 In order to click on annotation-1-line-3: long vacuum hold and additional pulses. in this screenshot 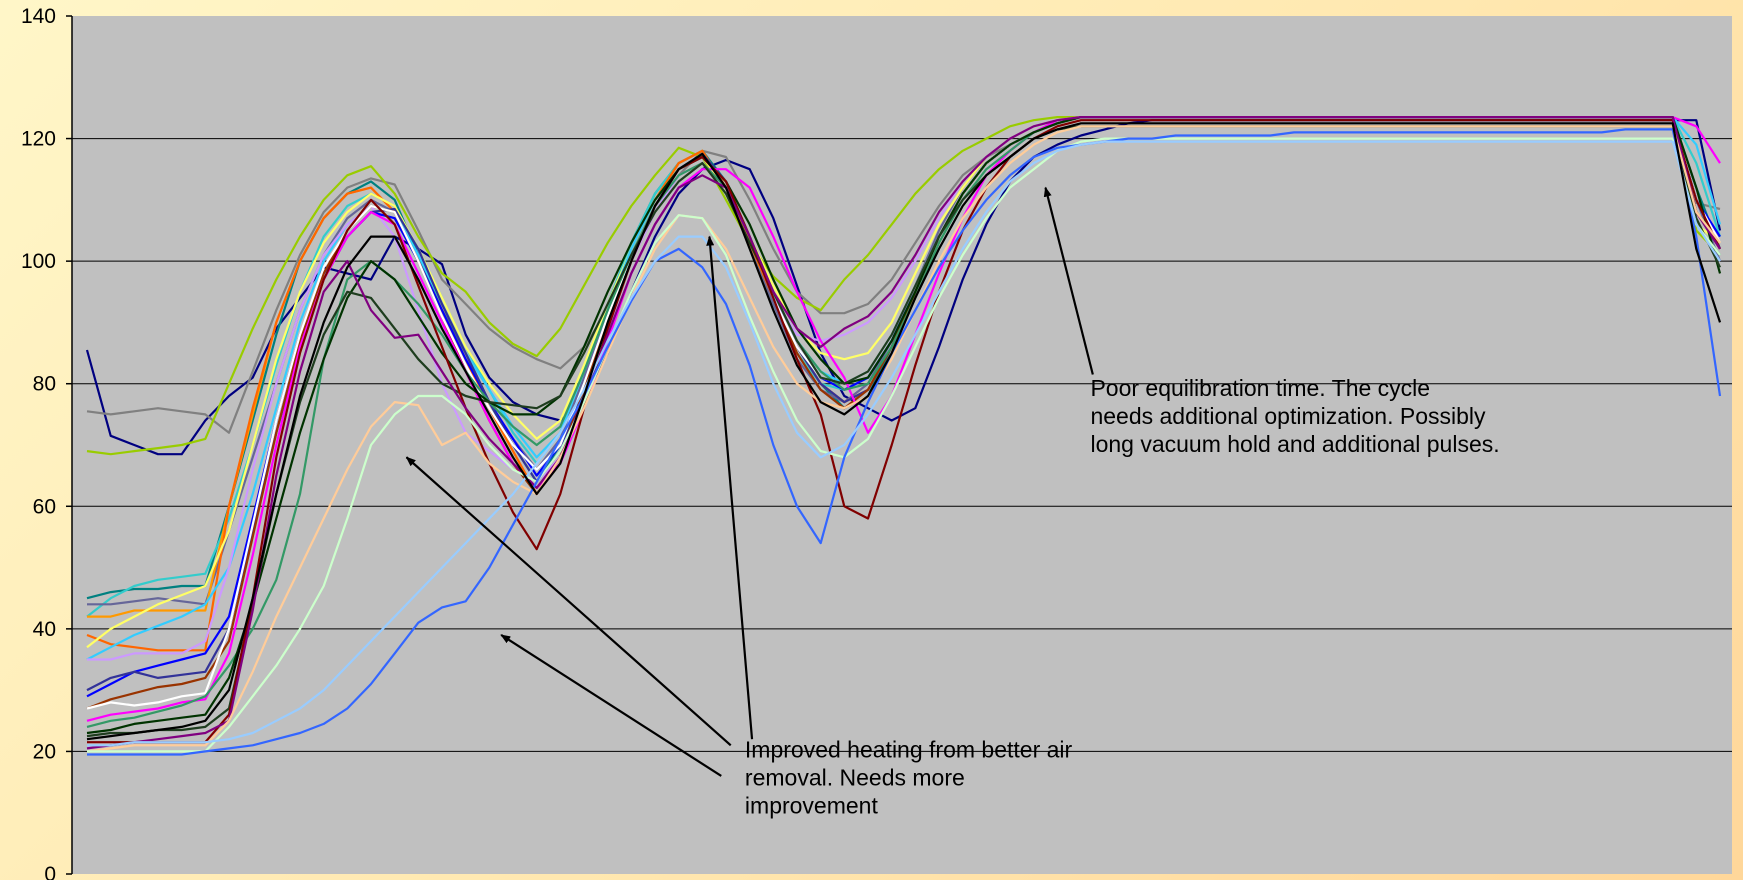, I will do `click(1294, 444)`.